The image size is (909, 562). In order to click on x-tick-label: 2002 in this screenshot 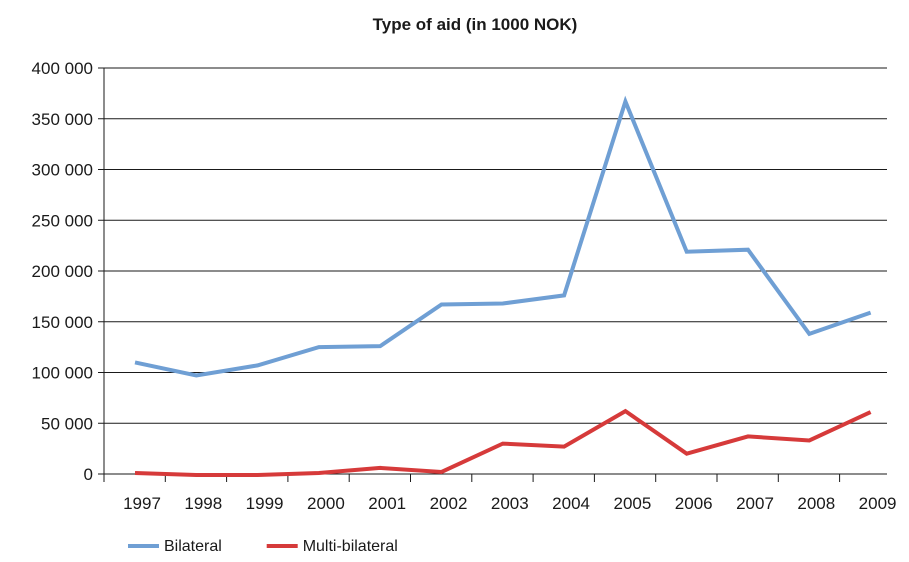, I will do `click(449, 503)`.